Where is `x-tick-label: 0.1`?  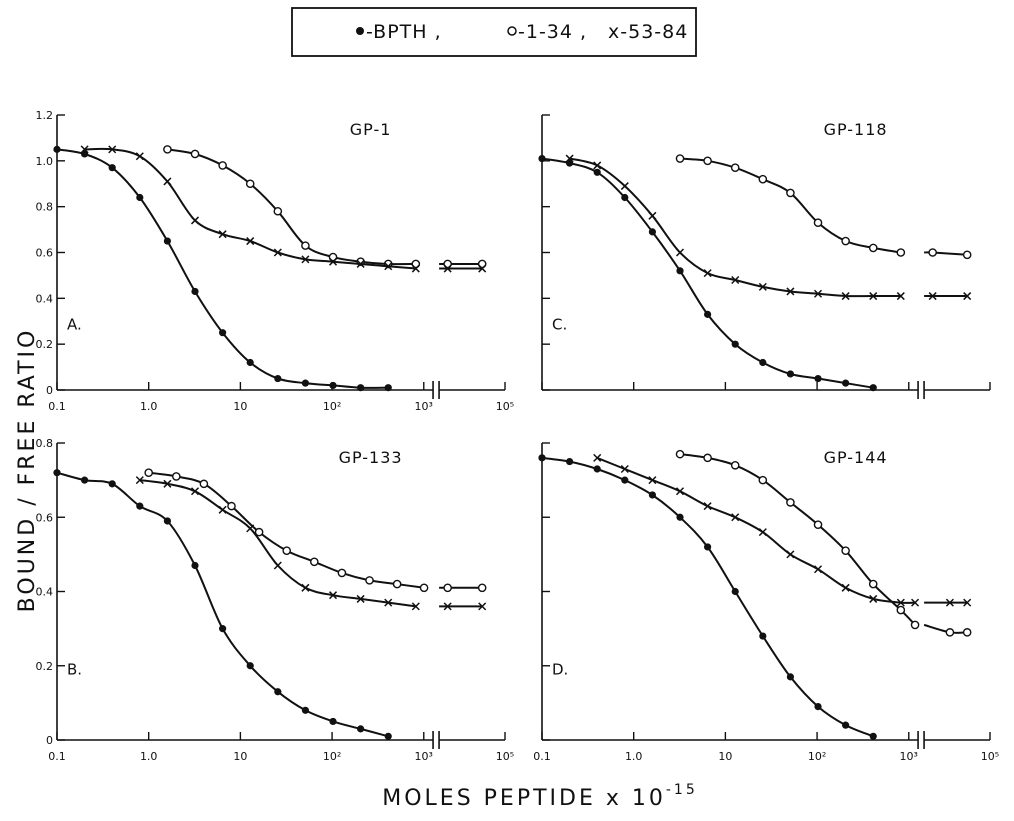 x-tick-label: 0.1 is located at coordinates (57, 406).